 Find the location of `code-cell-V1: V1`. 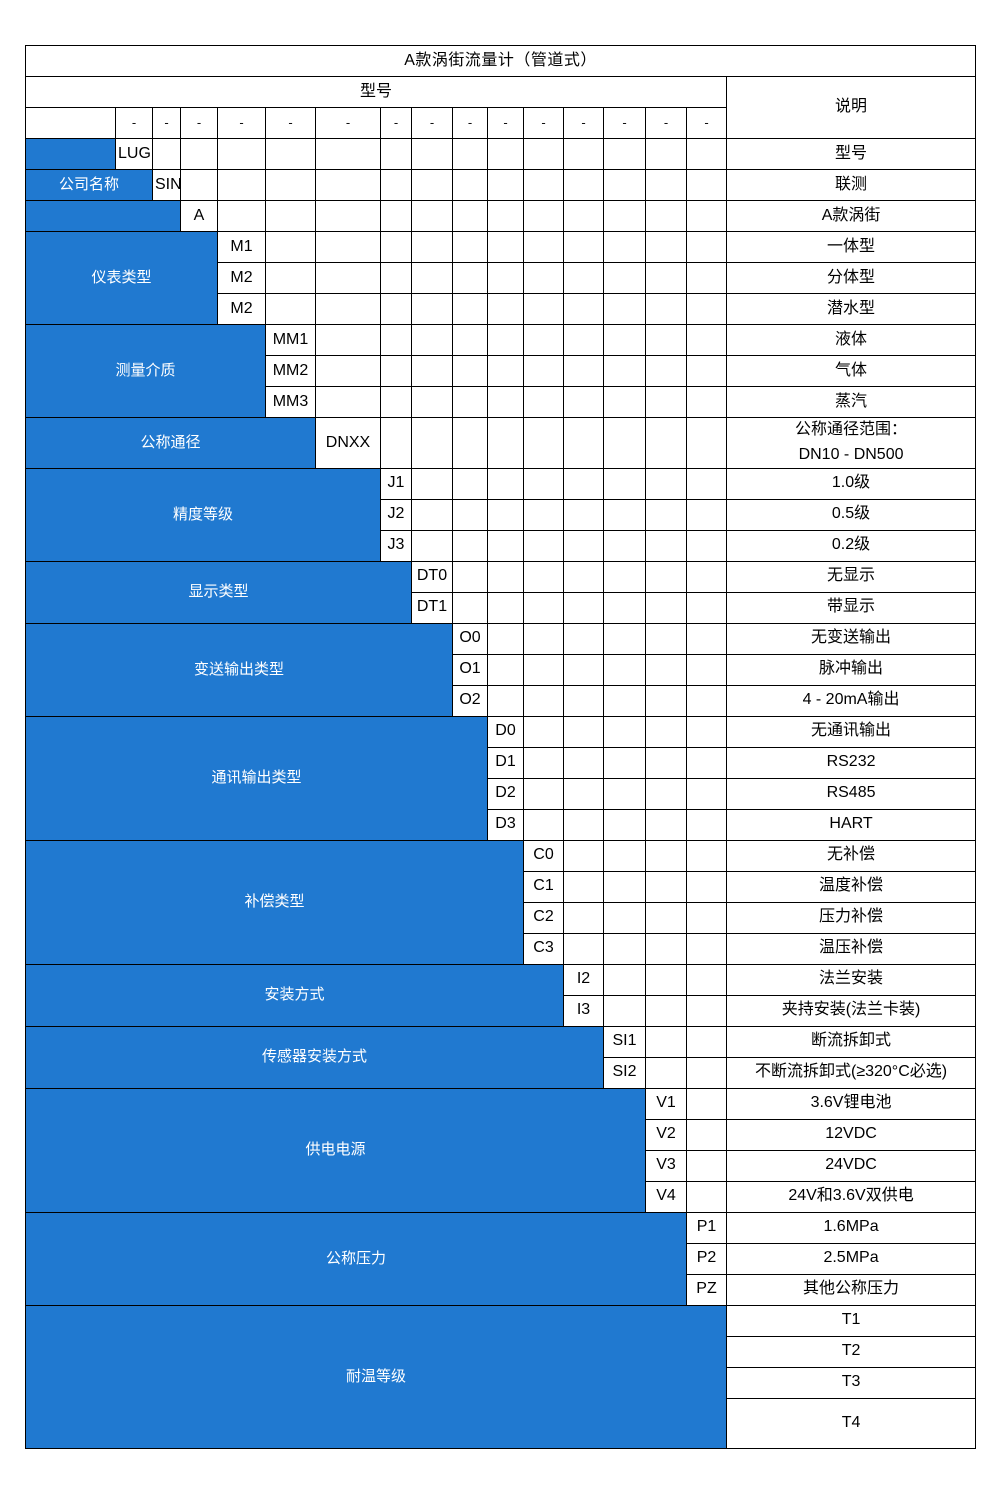

code-cell-V1: V1 is located at coordinates (666, 1103).